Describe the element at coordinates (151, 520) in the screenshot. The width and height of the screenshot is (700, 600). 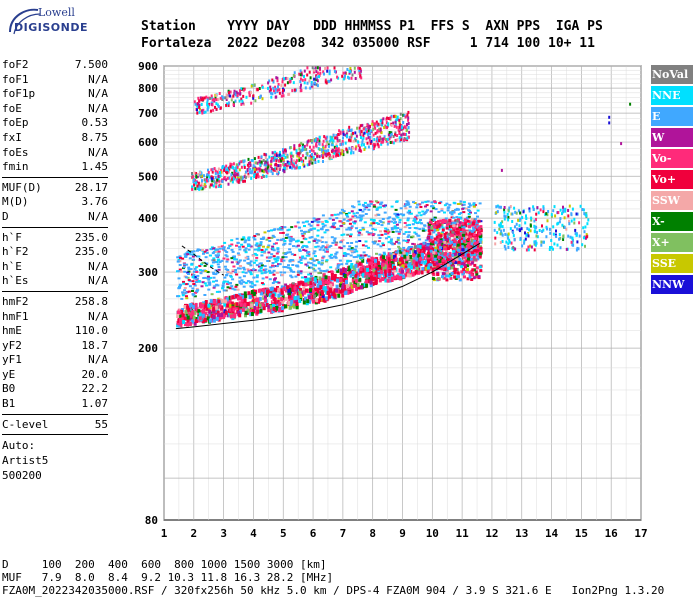
I see `y-tick-label: 80` at that location.